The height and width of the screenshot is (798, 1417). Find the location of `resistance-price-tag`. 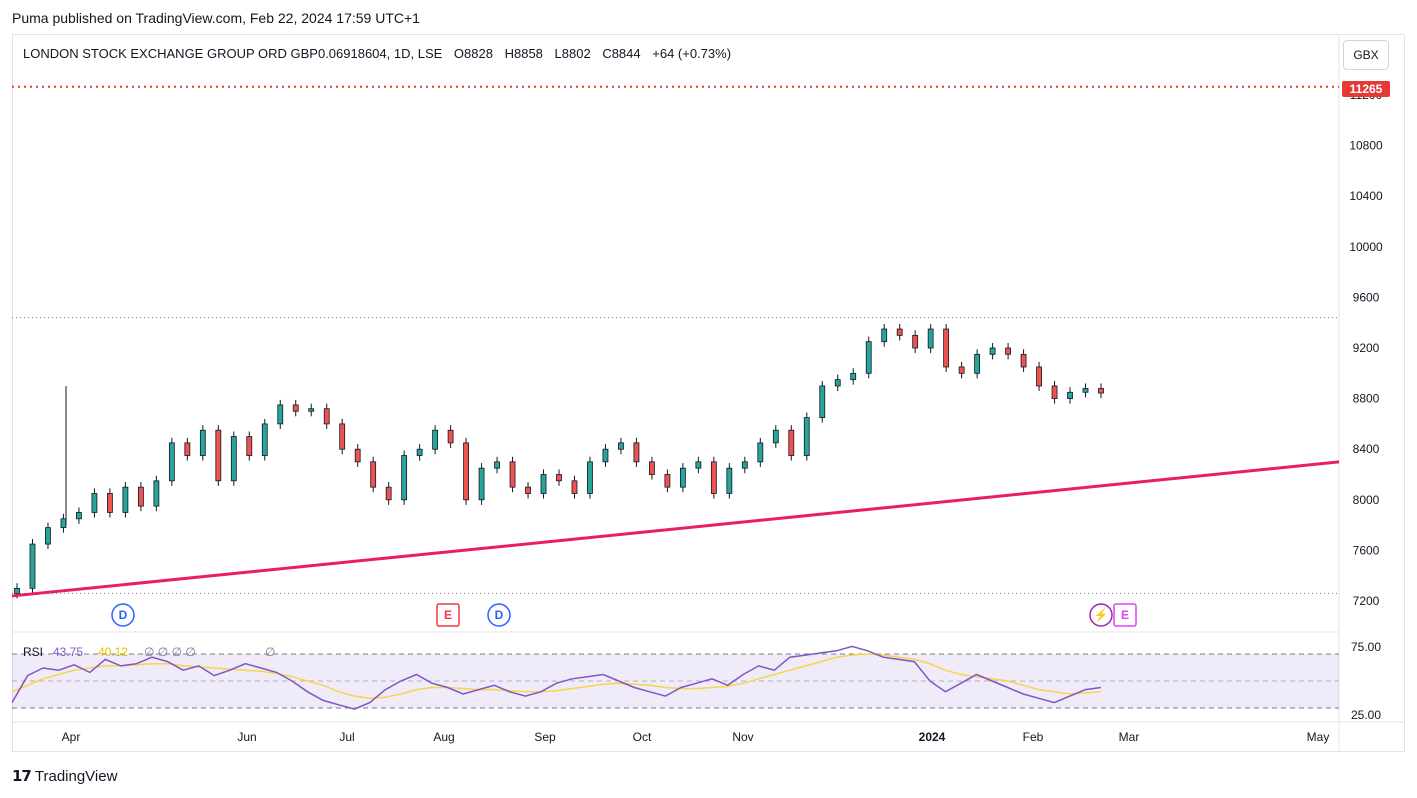

resistance-price-tag is located at coordinates (1366, 89).